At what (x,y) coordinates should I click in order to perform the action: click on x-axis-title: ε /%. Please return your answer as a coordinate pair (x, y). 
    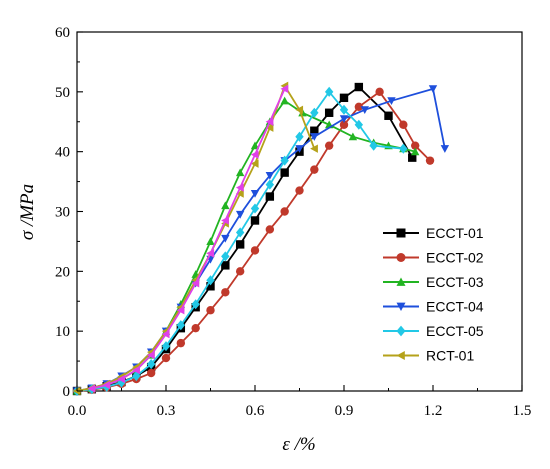
    Looking at the image, I should click on (298, 444).